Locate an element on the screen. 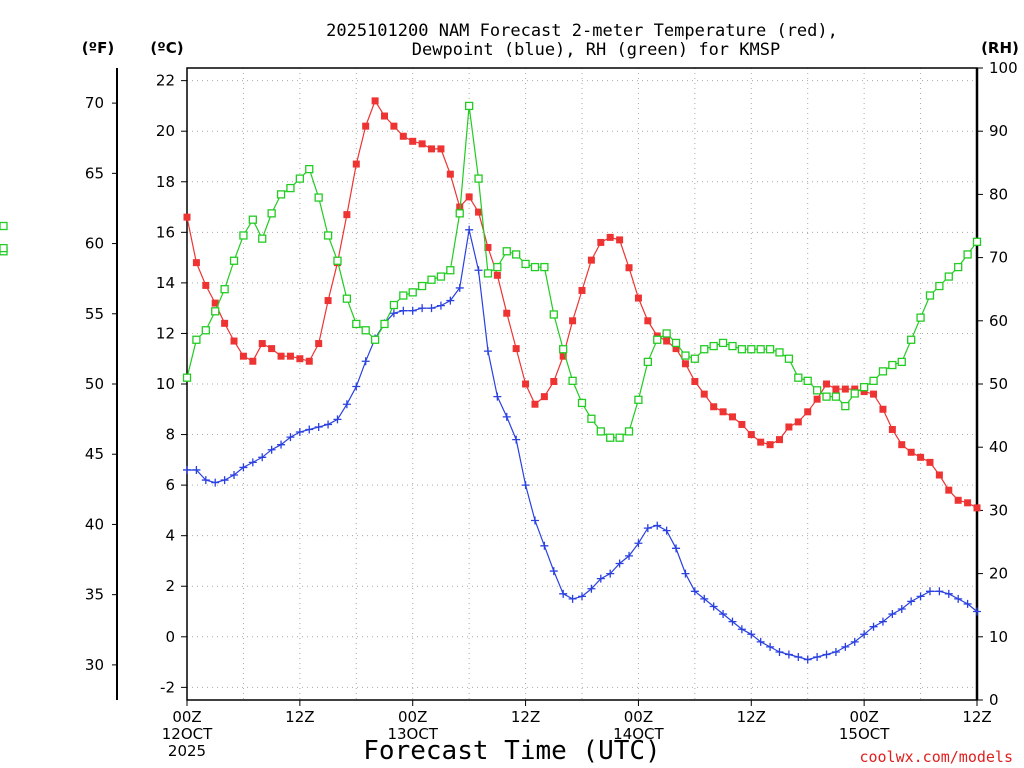 Image resolution: width=1024 pixels, height=768 pixels. x-tick-label: 14OCT is located at coordinates (638, 734).